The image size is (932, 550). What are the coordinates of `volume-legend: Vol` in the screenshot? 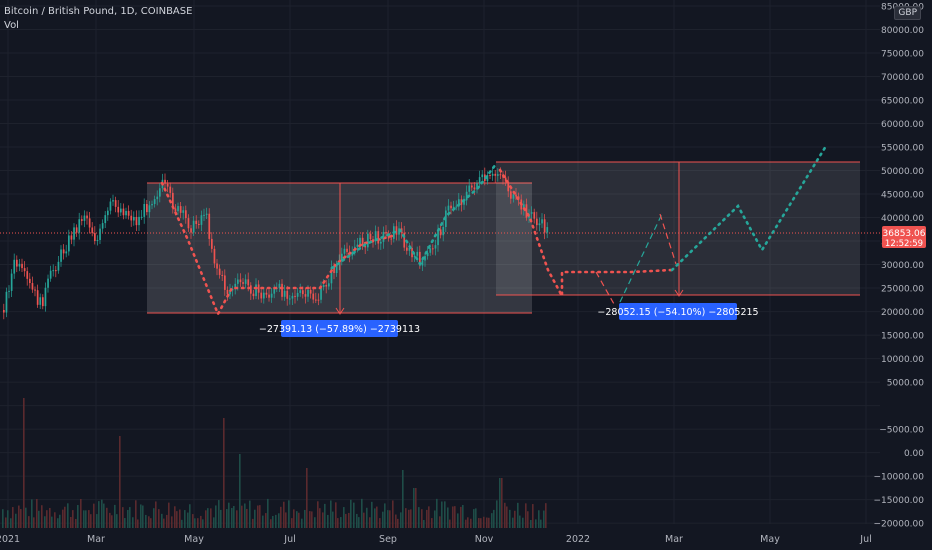 It's located at (11, 25).